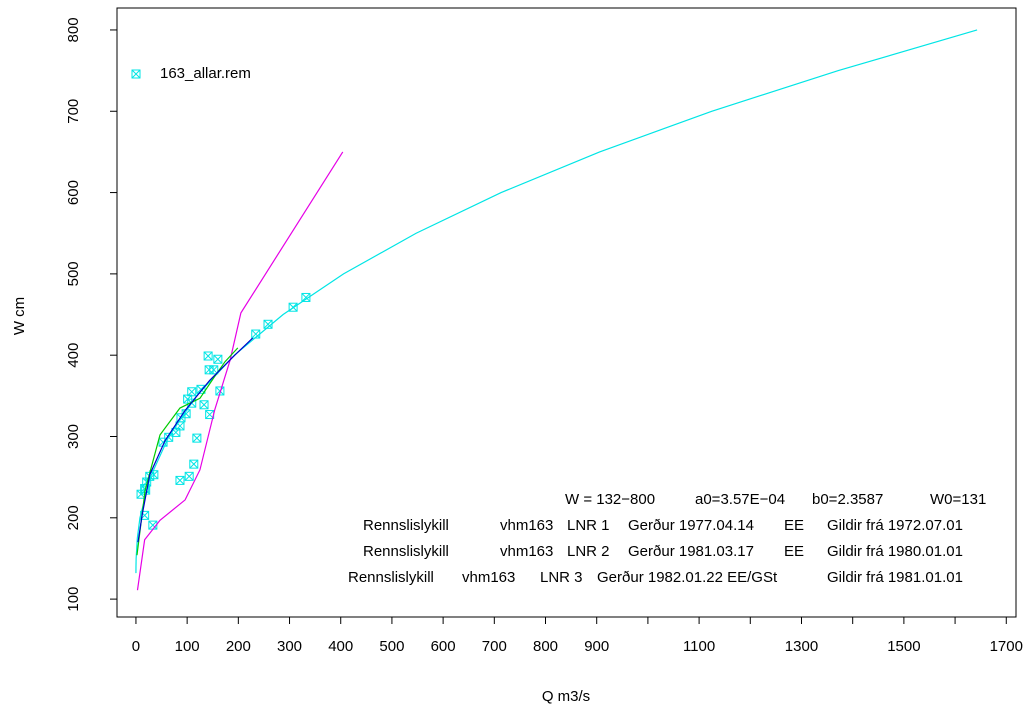  What do you see at coordinates (1006, 646) in the screenshot?
I see `x-tick-label: 1700` at bounding box center [1006, 646].